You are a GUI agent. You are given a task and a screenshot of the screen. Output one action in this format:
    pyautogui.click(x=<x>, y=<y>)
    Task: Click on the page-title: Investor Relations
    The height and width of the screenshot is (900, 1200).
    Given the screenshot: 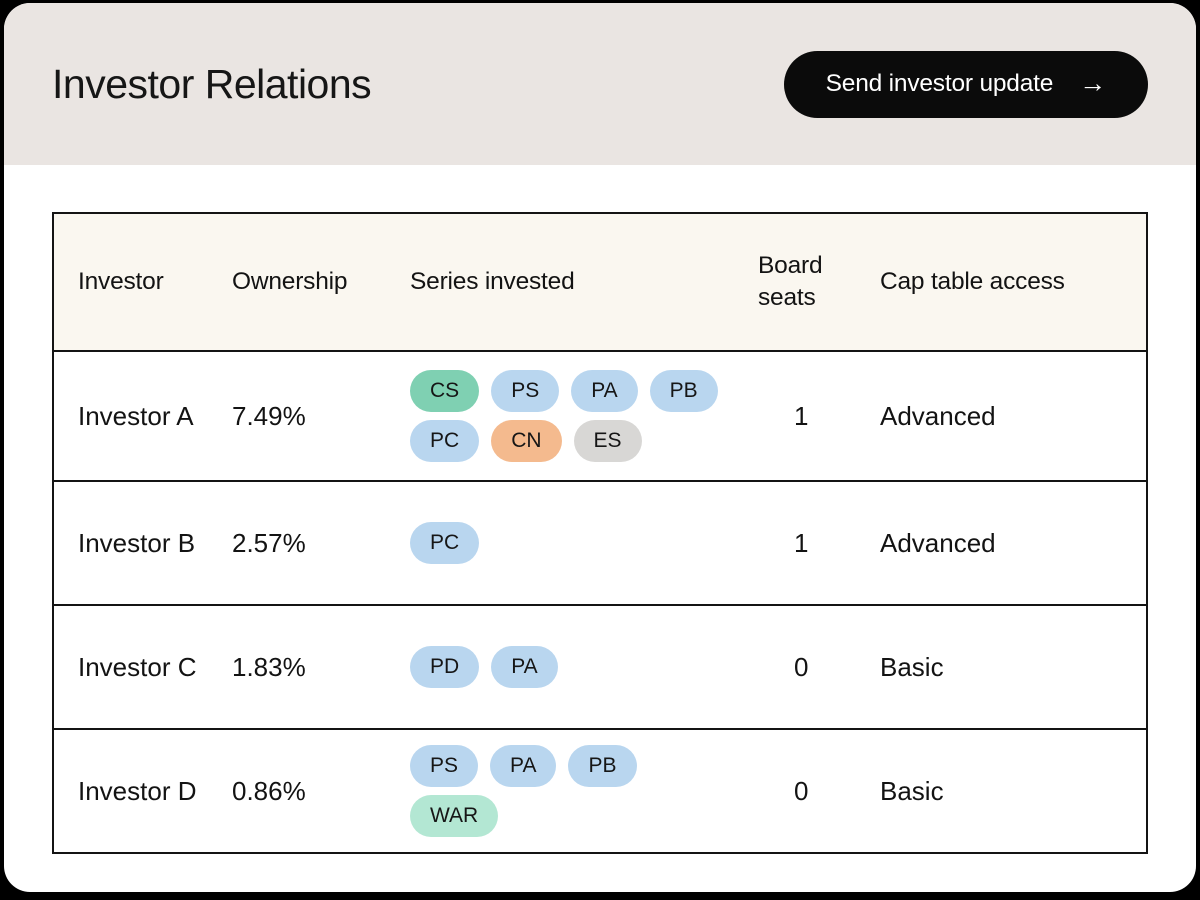 What is the action you would take?
    pyautogui.click(x=212, y=83)
    